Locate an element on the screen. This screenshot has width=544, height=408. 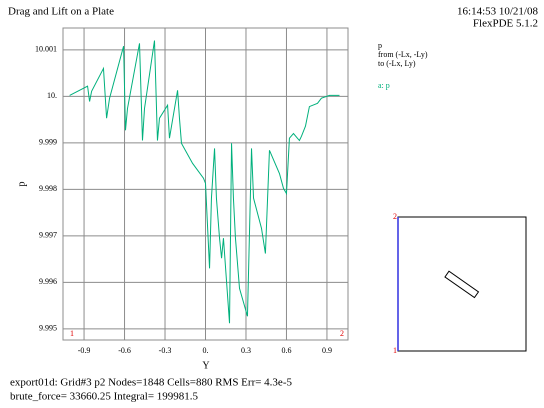
program: FlexPDE 5.1.2 is located at coordinates (505, 24).